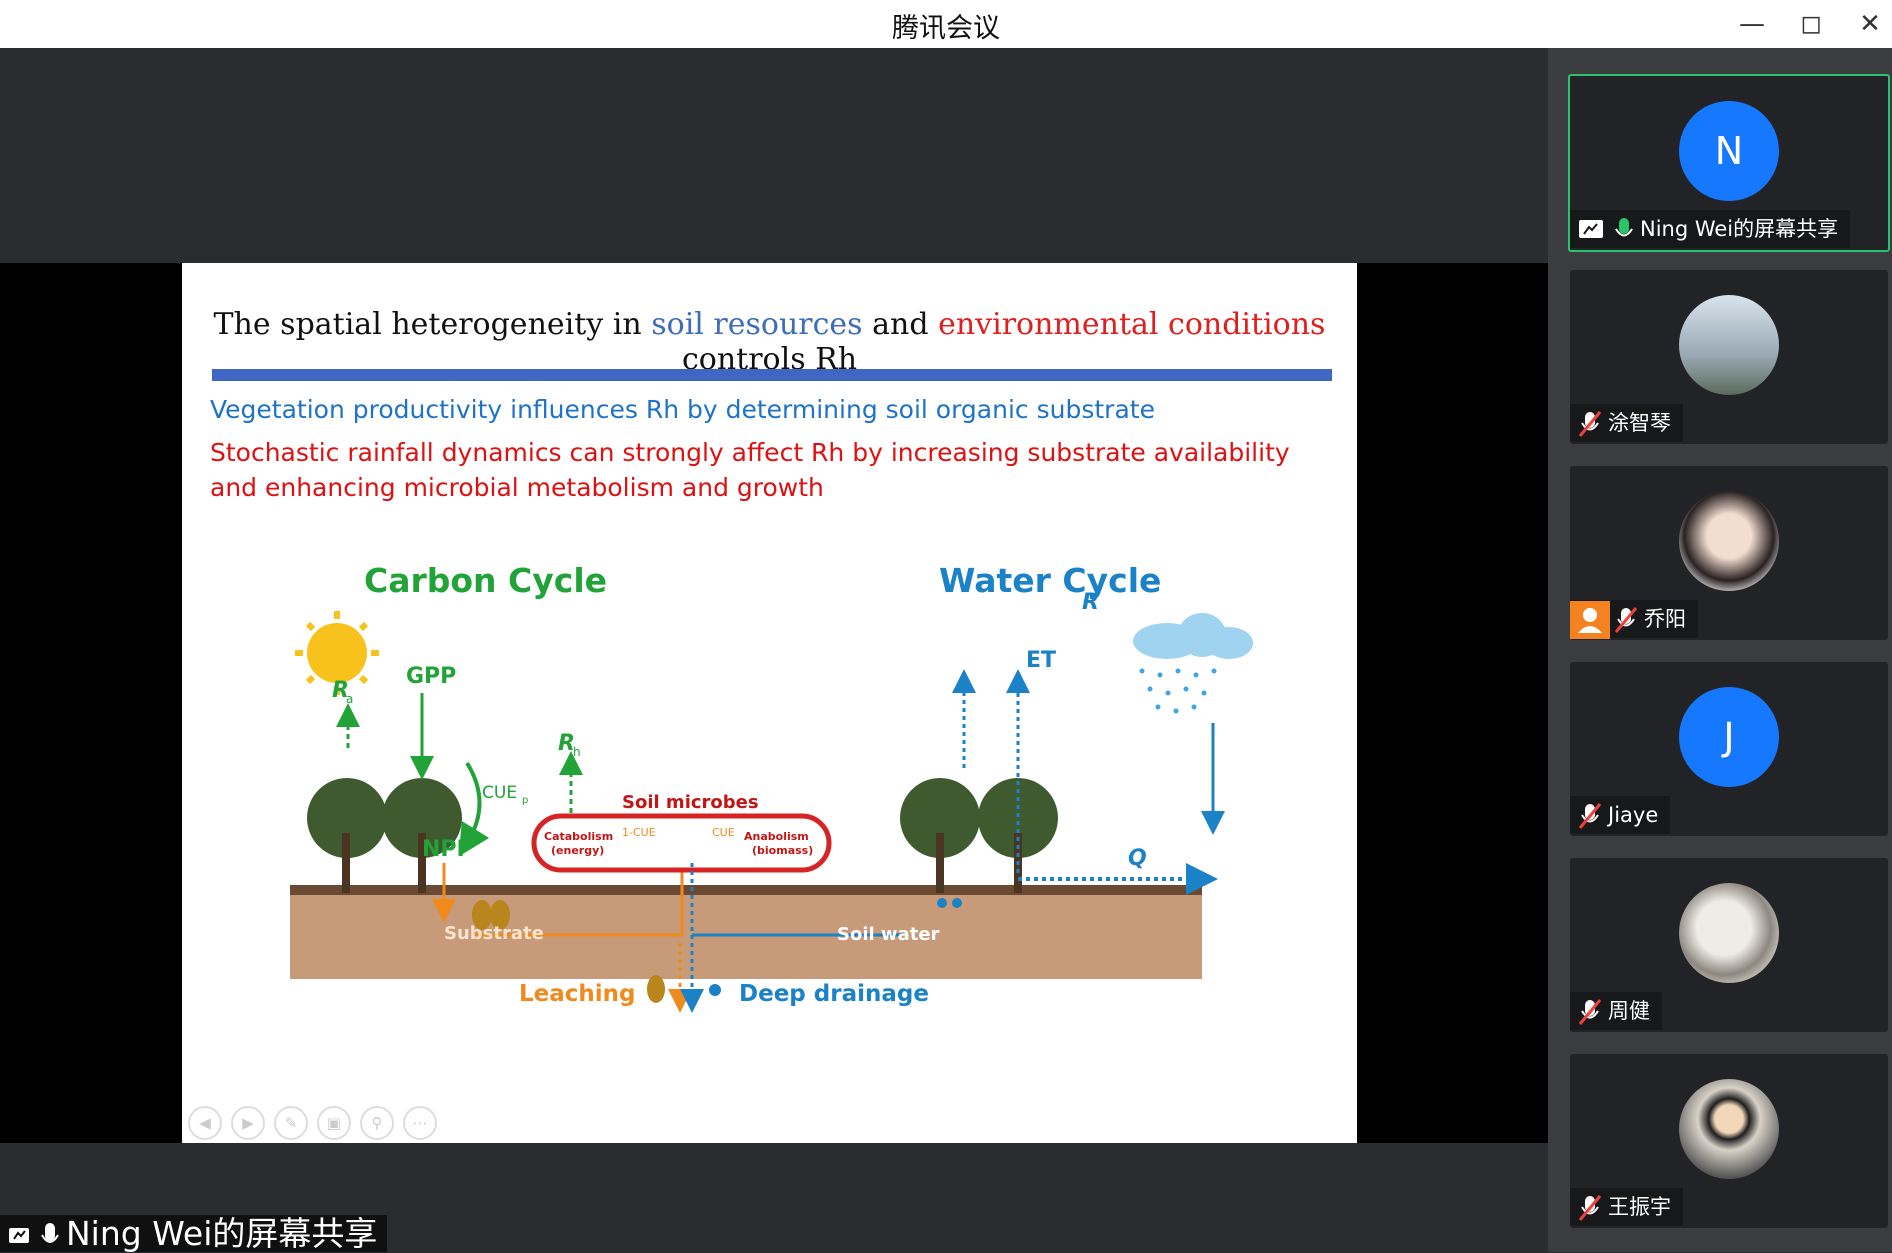 This screenshot has height=1253, width=1892. I want to click on trees-water, so click(979, 835).